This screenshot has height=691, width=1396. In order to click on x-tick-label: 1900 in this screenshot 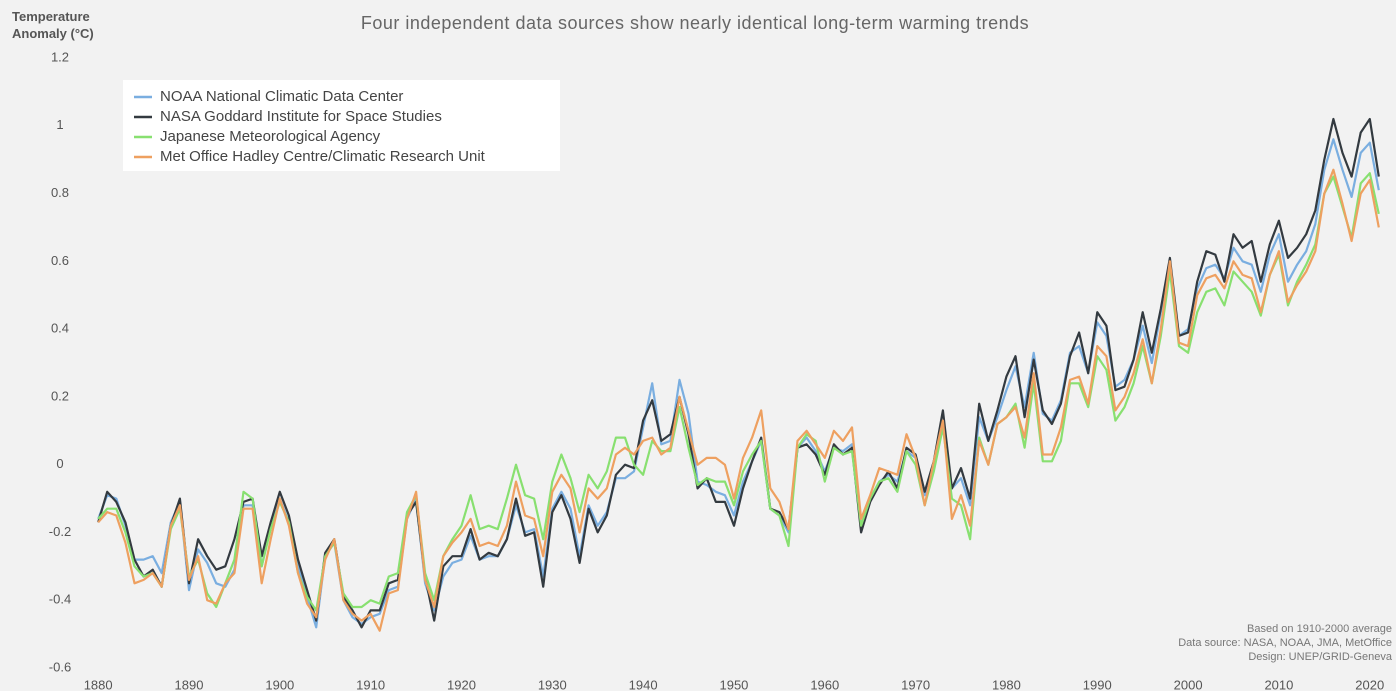, I will do `click(279, 684)`.